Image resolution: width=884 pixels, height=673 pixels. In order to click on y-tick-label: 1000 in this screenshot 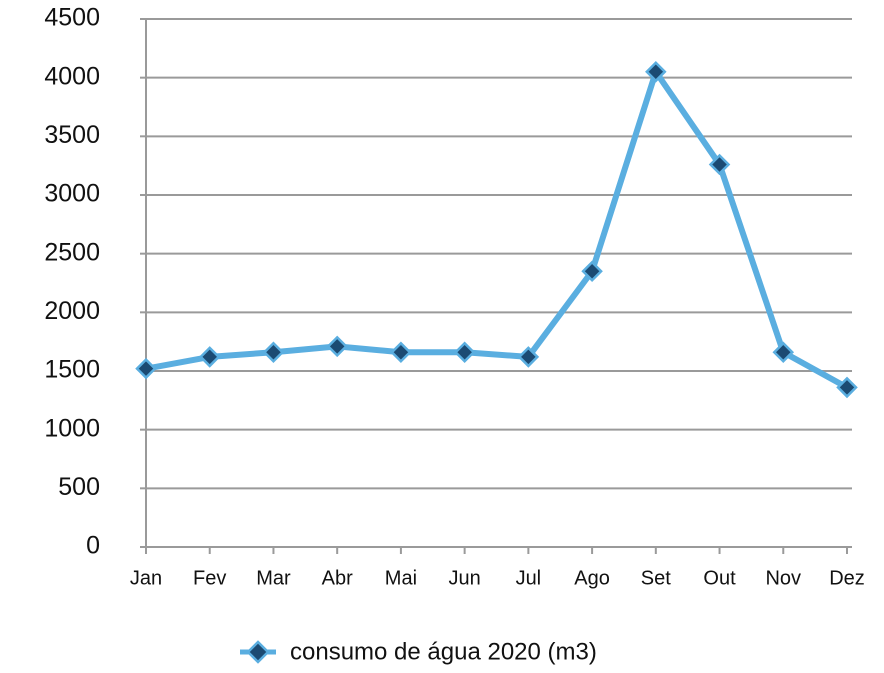, I will do `click(72, 428)`.